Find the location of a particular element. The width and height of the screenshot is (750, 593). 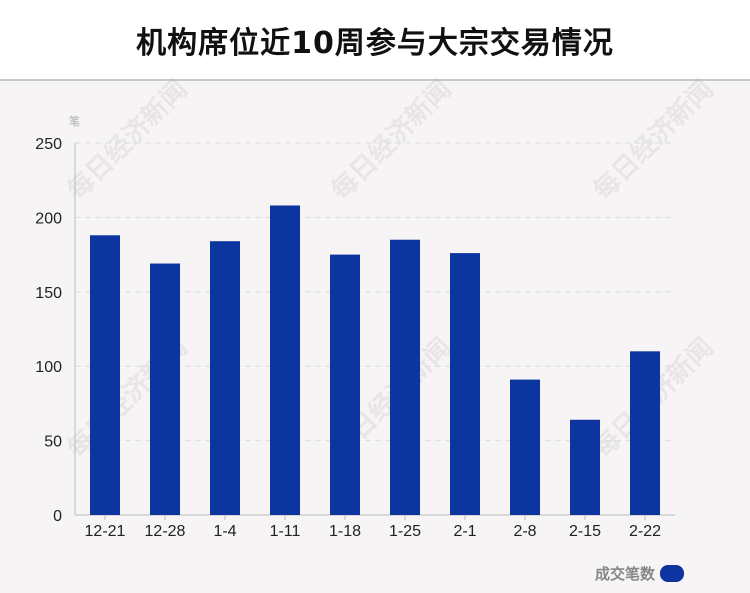

y-tick-label: 0 is located at coordinates (57, 516).